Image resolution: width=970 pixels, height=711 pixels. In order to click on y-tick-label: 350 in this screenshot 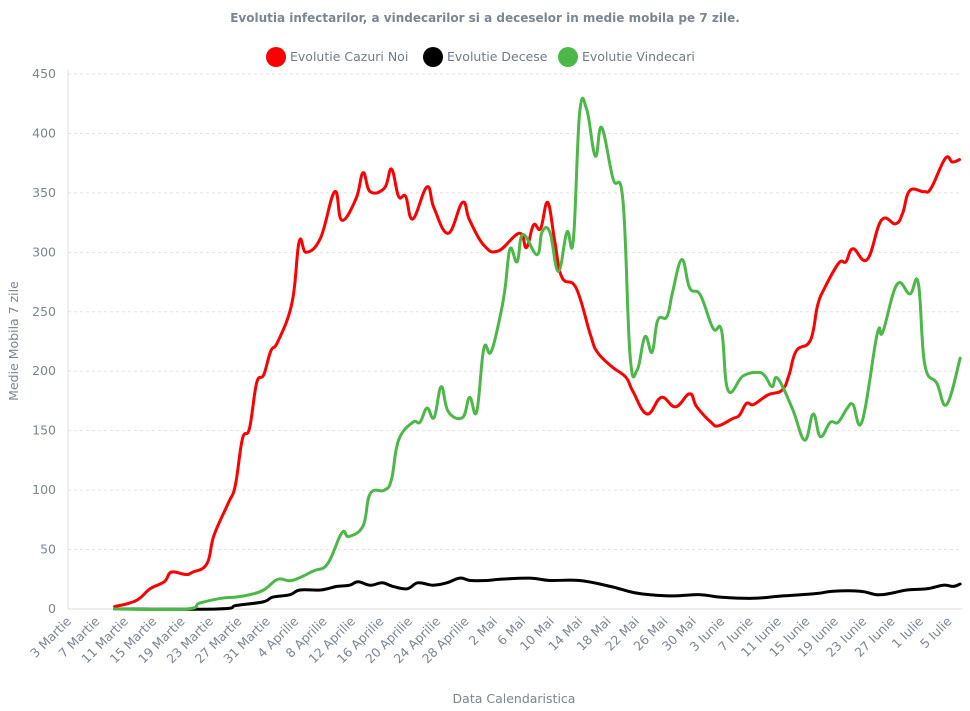, I will do `click(44, 192)`.